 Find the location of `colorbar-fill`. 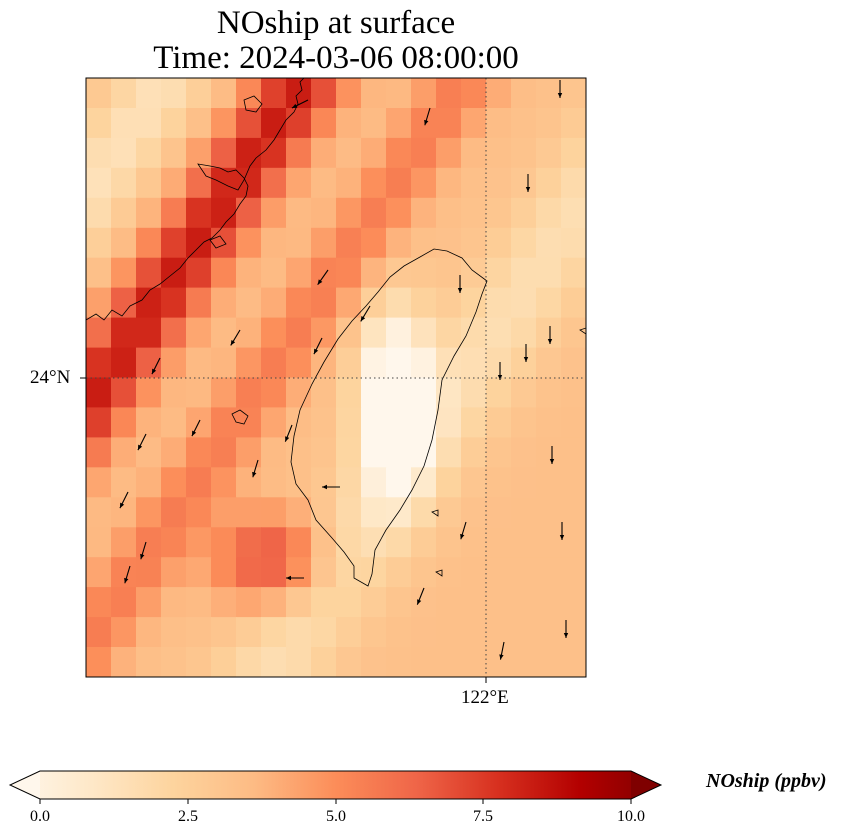

colorbar-fill is located at coordinates (335, 785).